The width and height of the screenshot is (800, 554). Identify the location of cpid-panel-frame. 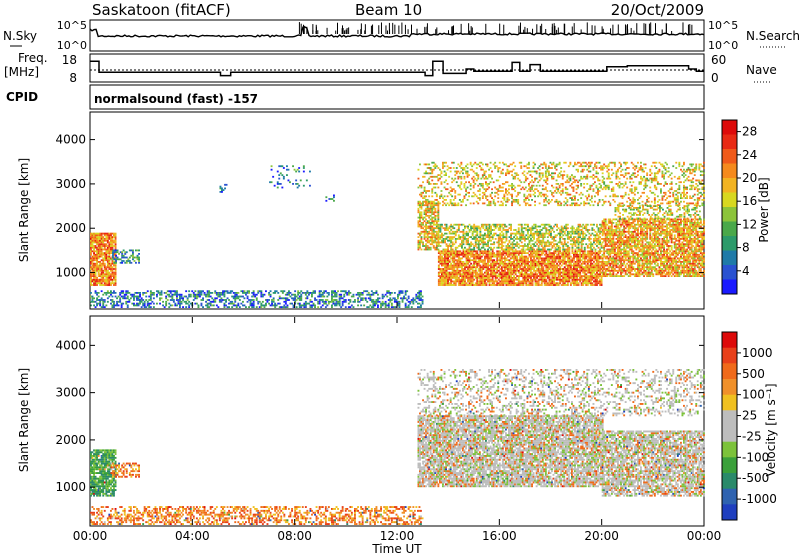
(397, 97).